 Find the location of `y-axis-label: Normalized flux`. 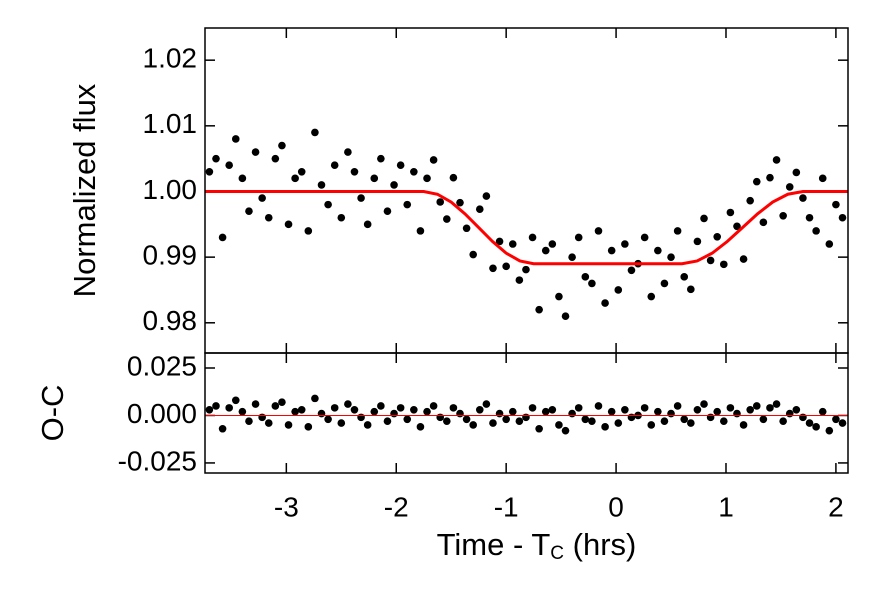

y-axis-label: Normalized flux is located at coordinates (84, 190).